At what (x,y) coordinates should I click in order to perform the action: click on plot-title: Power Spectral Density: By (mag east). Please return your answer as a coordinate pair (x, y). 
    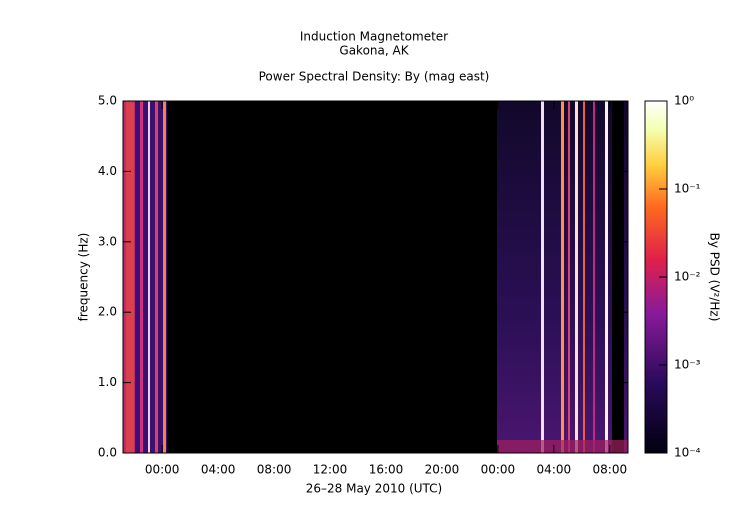
    Looking at the image, I should click on (374, 77).